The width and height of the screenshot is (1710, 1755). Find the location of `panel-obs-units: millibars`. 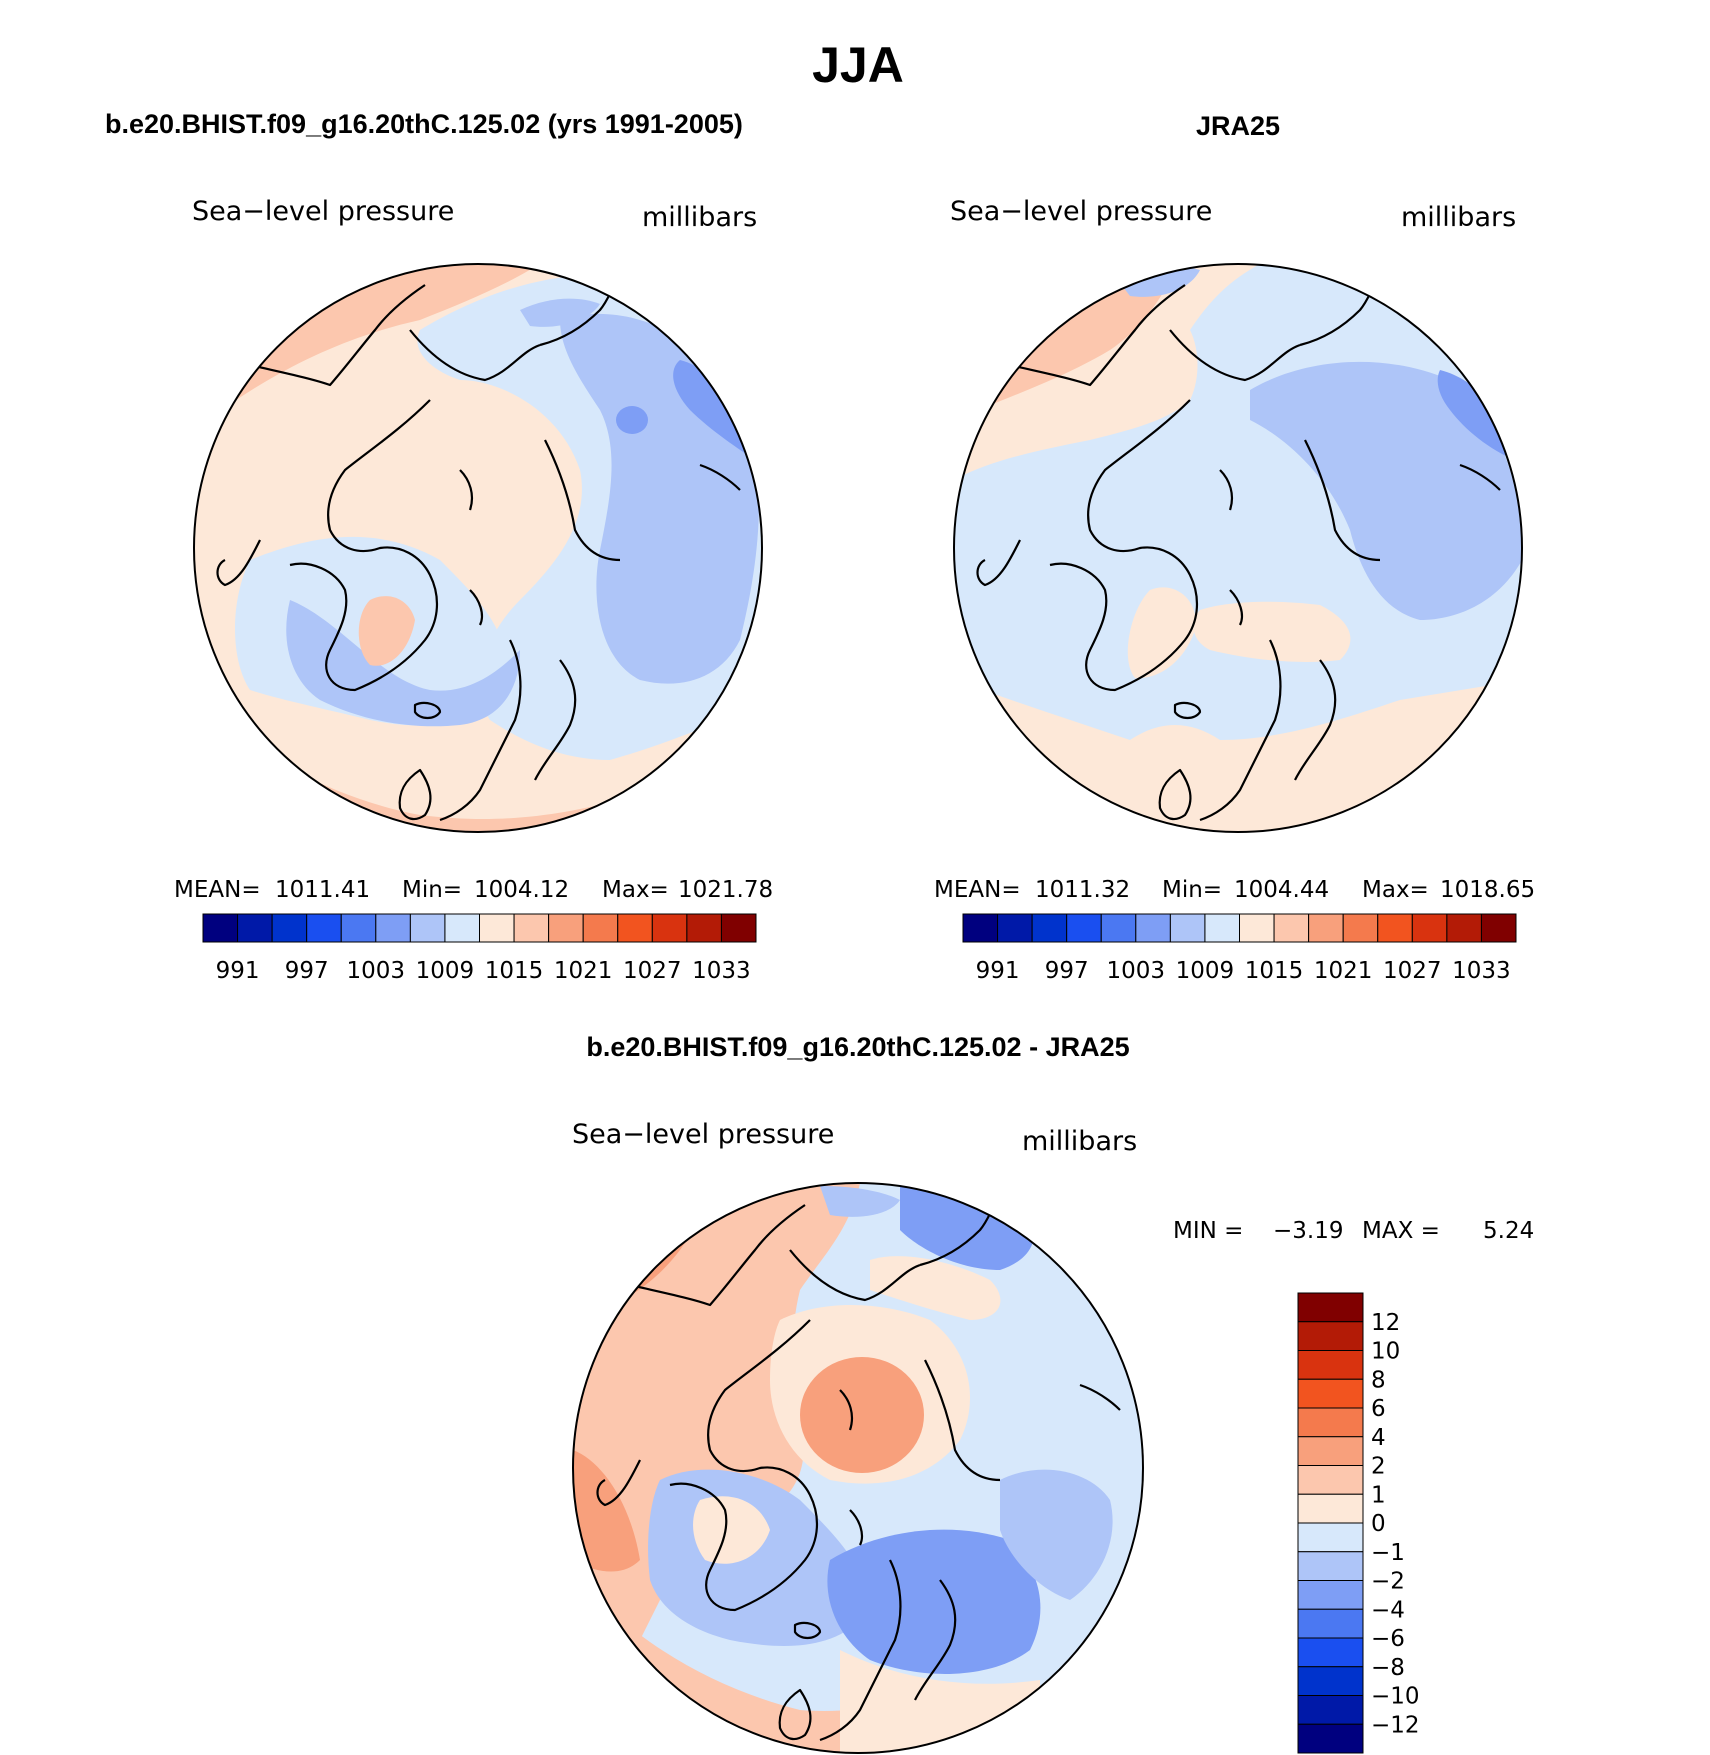

panel-obs-units: millibars is located at coordinates (1458, 217).